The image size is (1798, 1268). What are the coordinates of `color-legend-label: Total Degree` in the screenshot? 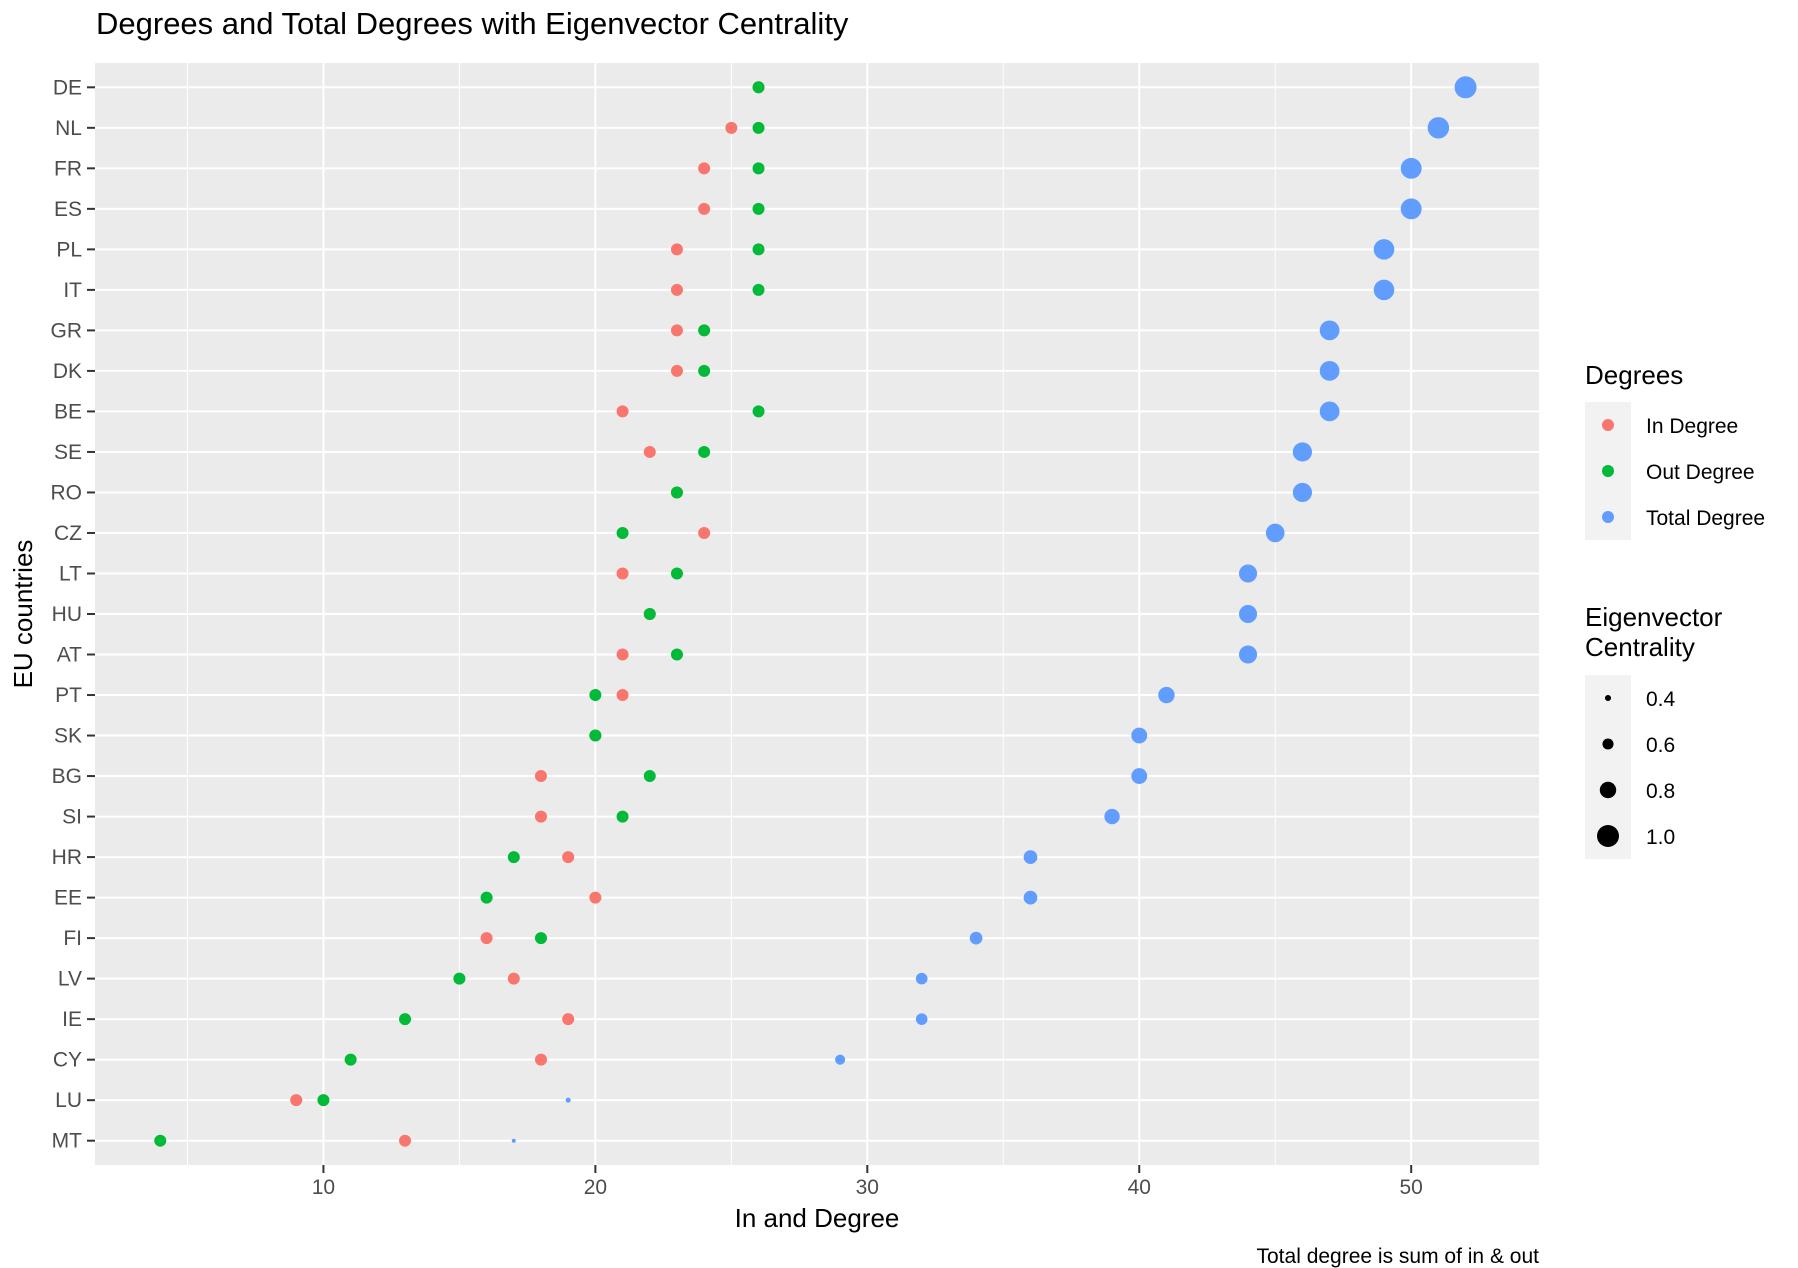 It's located at (1705, 518).